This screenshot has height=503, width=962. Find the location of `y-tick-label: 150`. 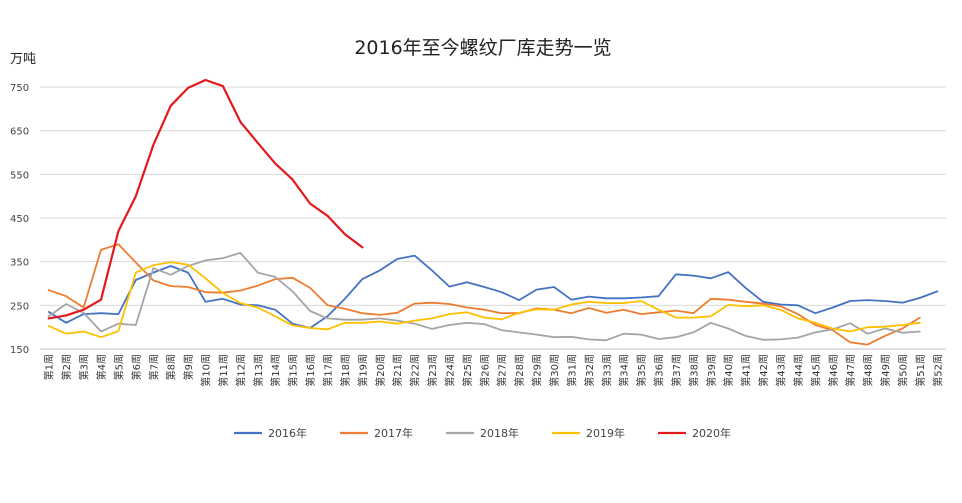

y-tick-label: 150 is located at coordinates (19, 350).